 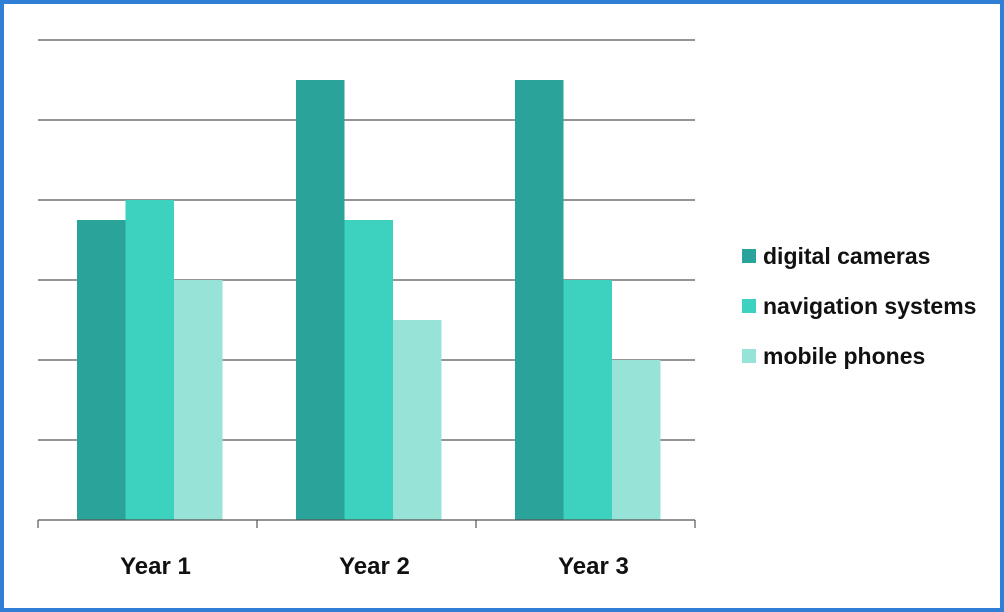 I want to click on x-tick-labels: Year 1 Year 2 Year 3, so click(x=374, y=566).